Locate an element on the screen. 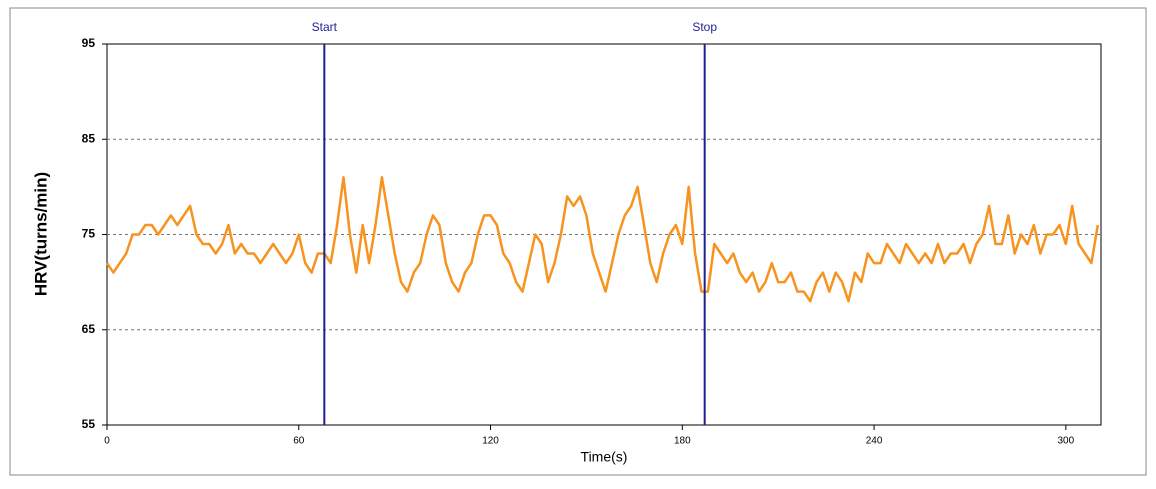 The height and width of the screenshot is (489, 1156). y-tick-label: 75 is located at coordinates (89, 234).